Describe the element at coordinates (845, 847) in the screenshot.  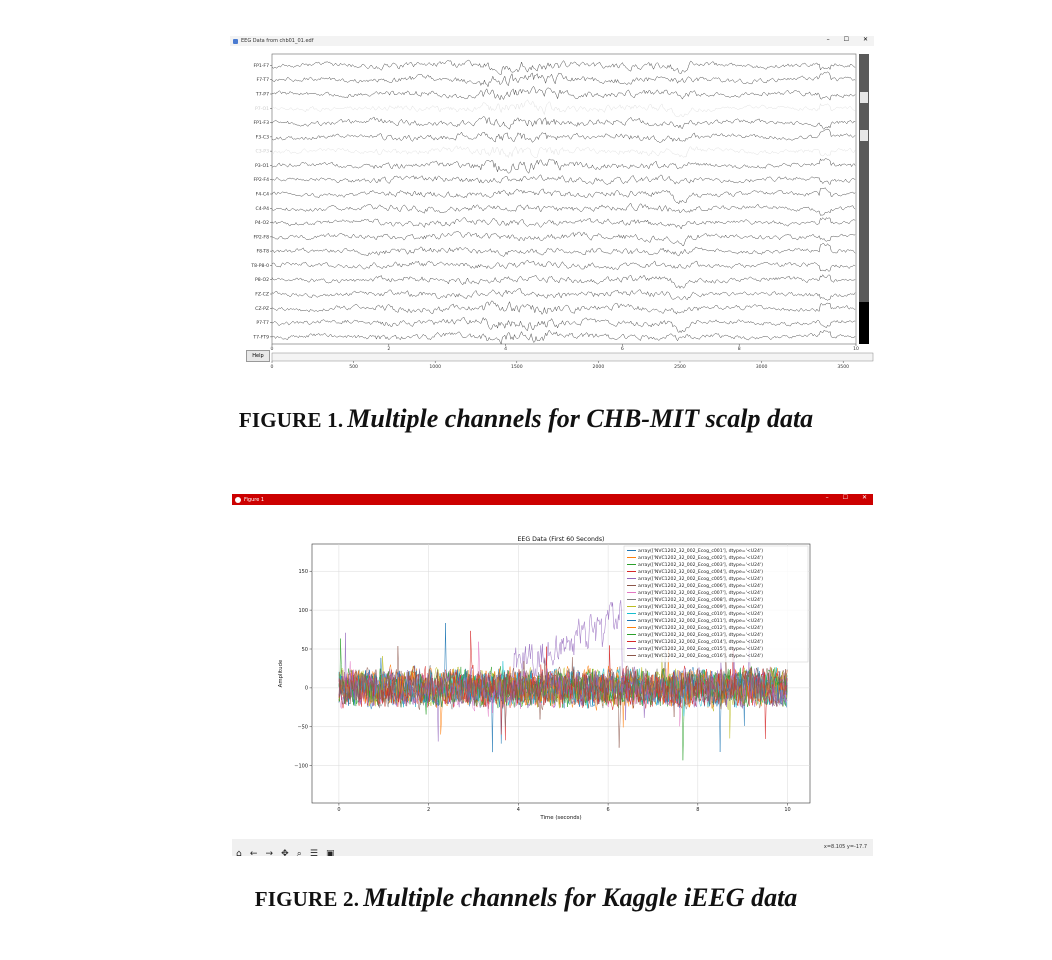
I see `status-readout: x=8.105 y=-17.7` at that location.